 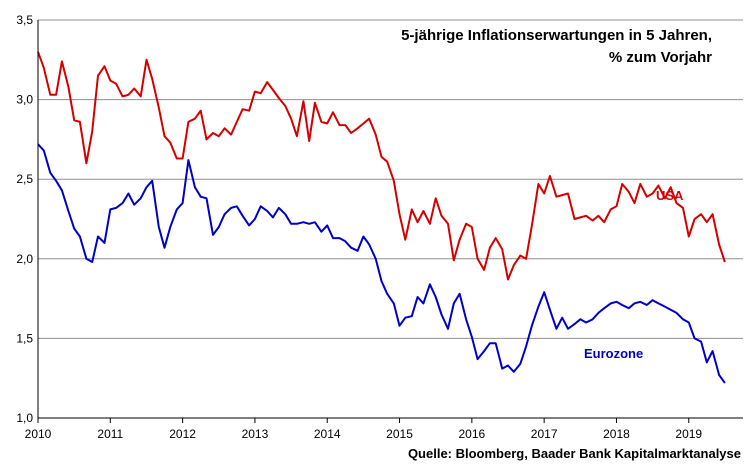 I want to click on y-tick-label: 2,5, so click(x=24, y=179).